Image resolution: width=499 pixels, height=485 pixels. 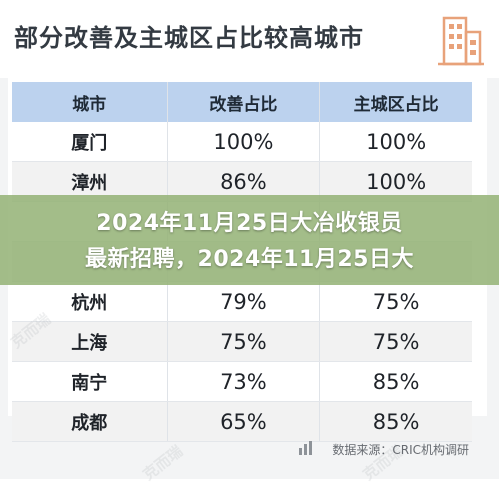 What do you see at coordinates (395, 102) in the screenshot?
I see `column-header-main: 主城区占比` at bounding box center [395, 102].